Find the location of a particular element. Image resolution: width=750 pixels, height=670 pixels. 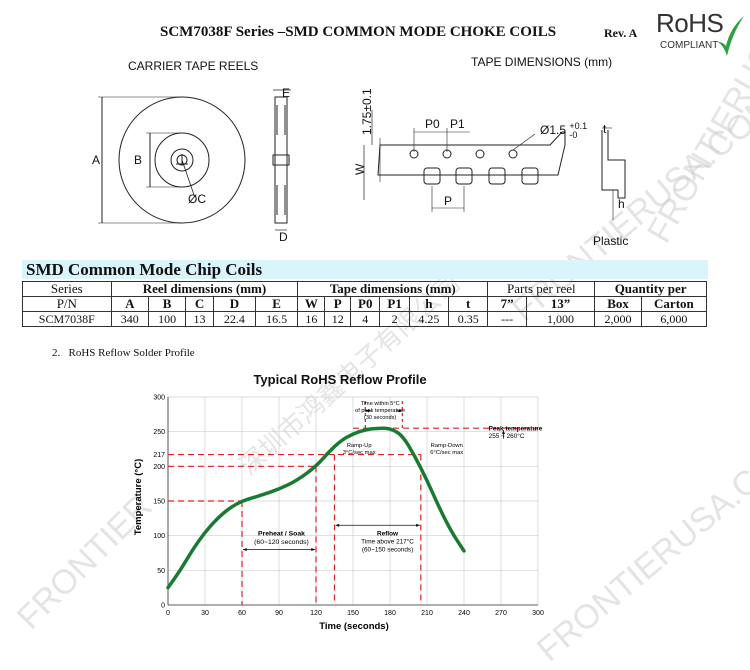

annotation-time-within: of peak temperature is located at coordinates (380, 411).